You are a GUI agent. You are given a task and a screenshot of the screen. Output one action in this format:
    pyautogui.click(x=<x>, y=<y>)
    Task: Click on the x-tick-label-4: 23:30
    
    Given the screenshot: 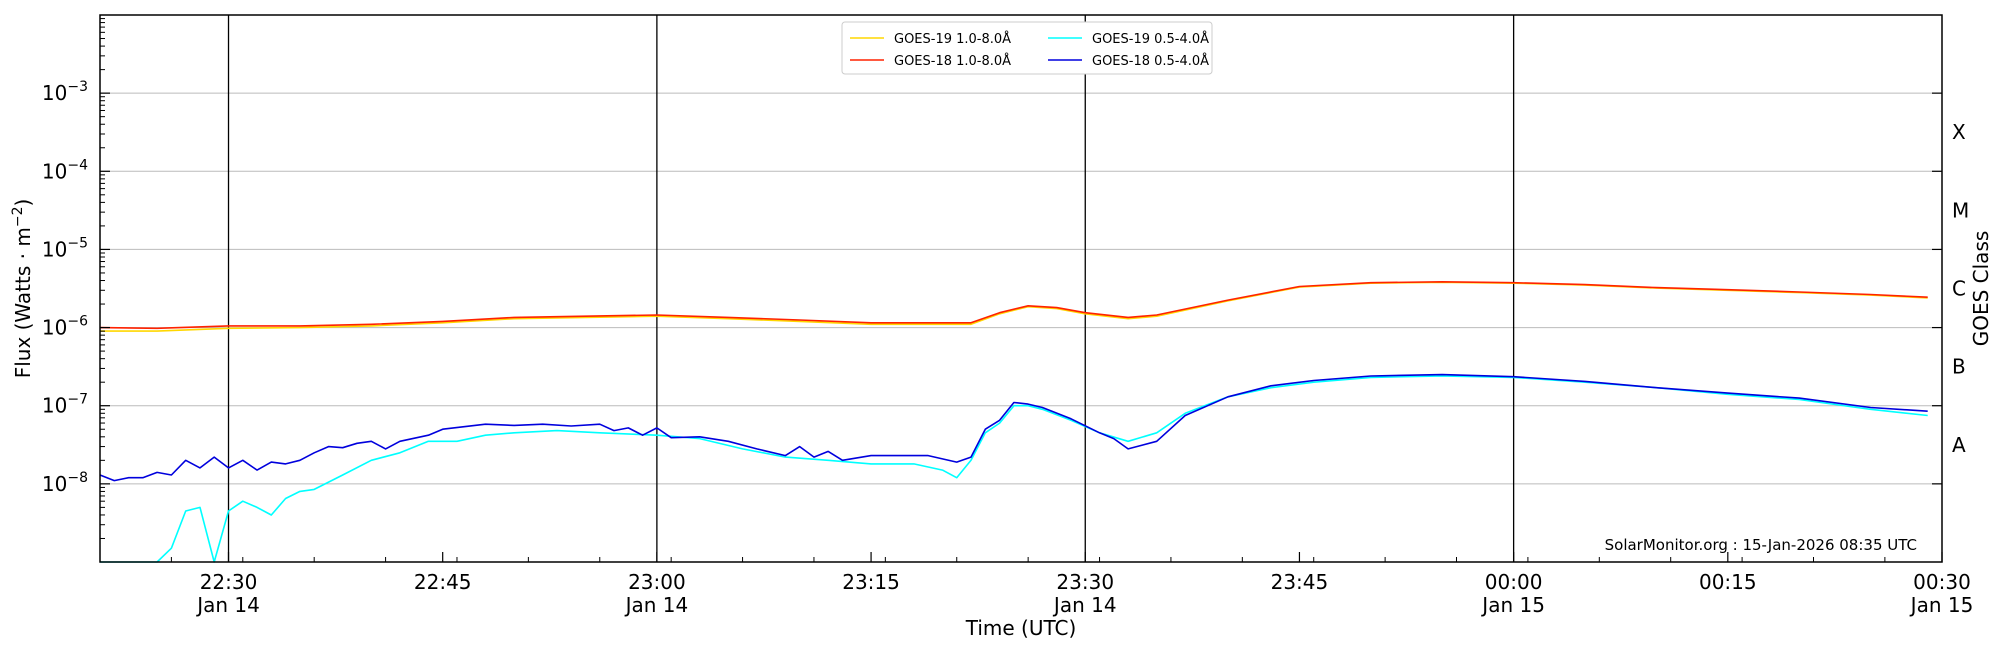 What is the action you would take?
    pyautogui.click(x=1085, y=582)
    